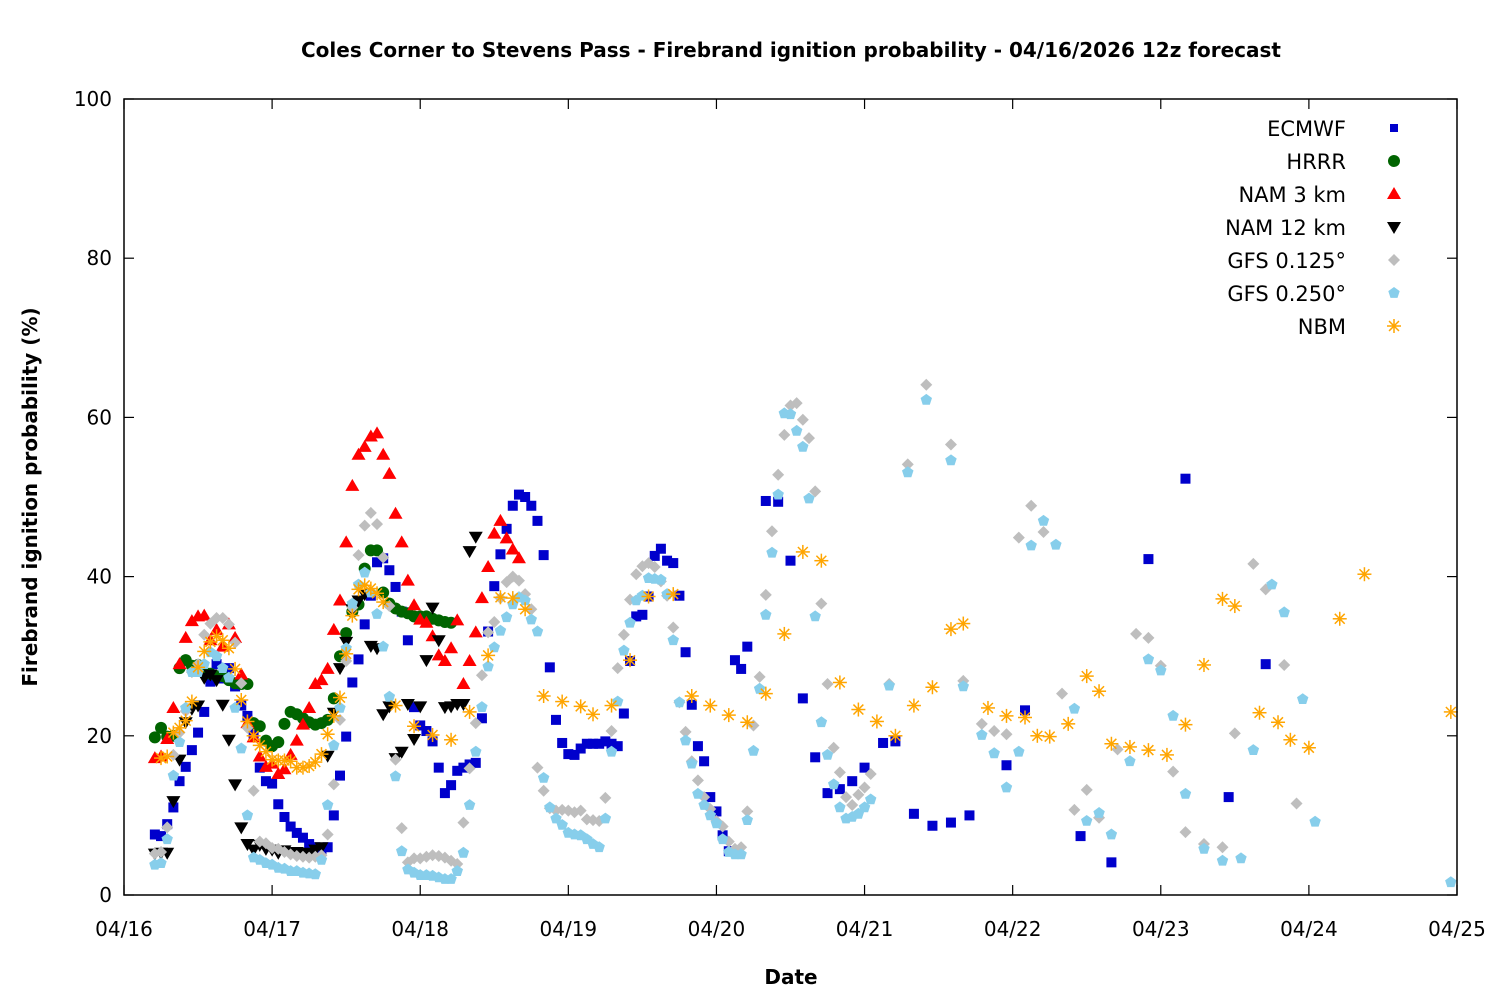 The height and width of the screenshot is (1000, 1500). I want to click on y-axis-label: Firebrand ignition probability (%), so click(30, 496).